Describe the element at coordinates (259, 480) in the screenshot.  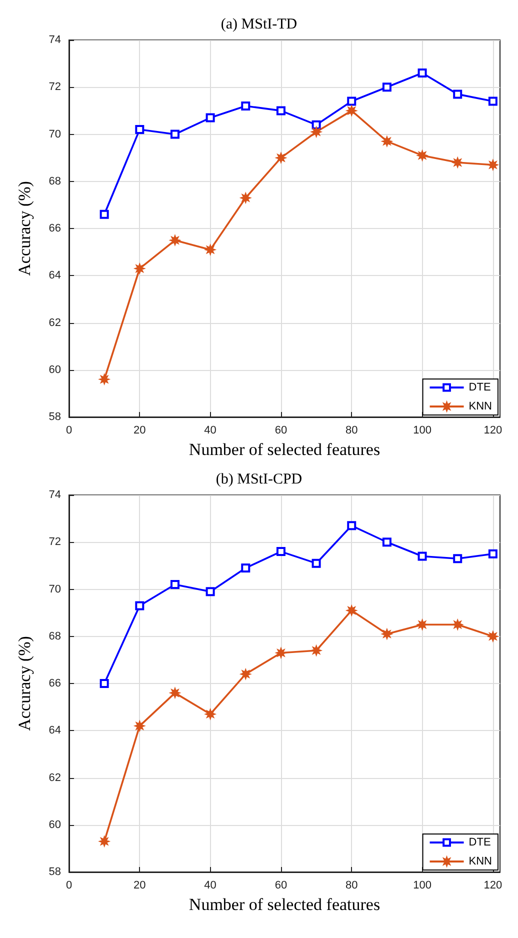
I see `chart-title: (b) MStI-CPD` at that location.